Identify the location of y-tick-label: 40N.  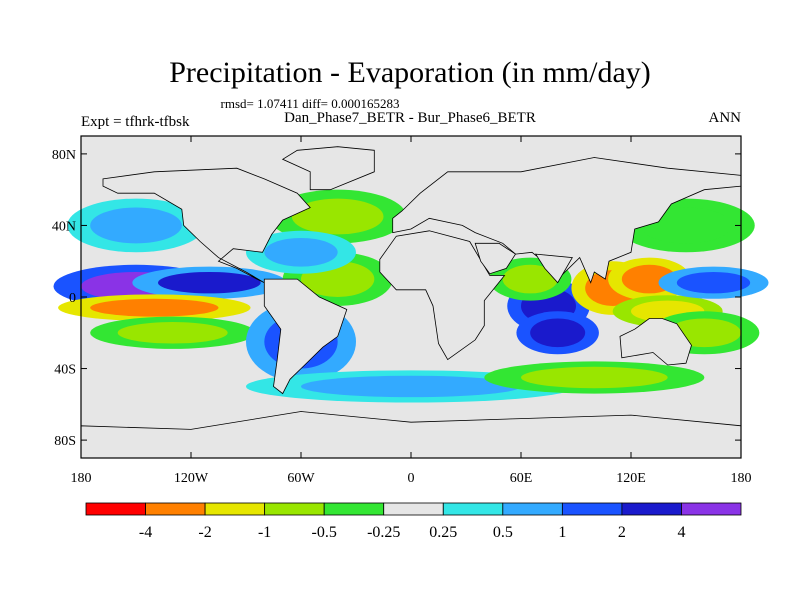
(64, 226).